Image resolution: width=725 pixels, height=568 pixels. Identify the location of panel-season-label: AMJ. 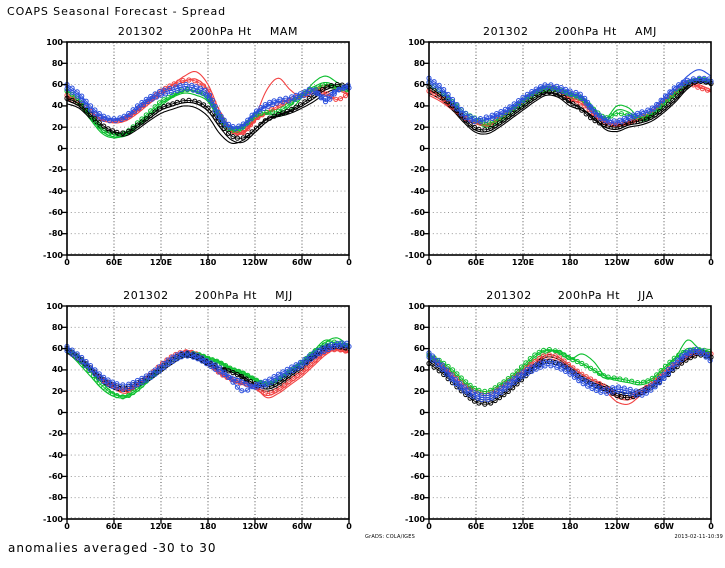
(645, 31).